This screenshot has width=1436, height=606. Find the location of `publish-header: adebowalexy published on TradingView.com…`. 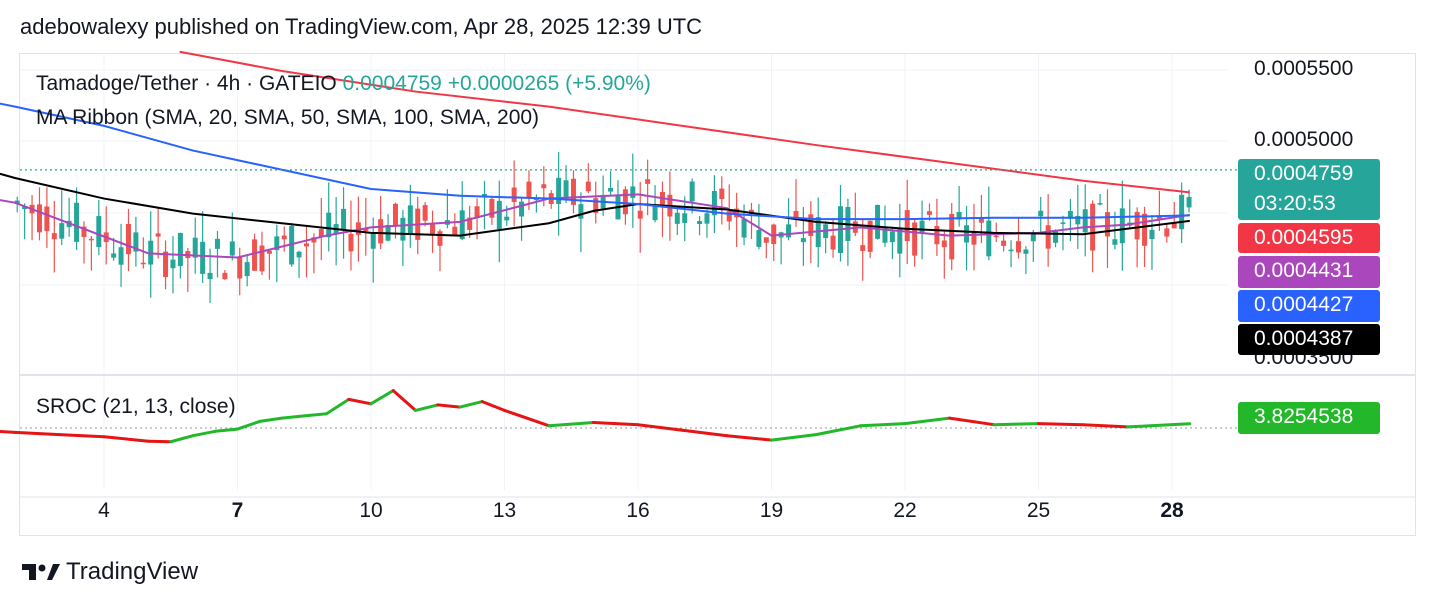

publish-header: adebowalexy published on TradingView.com… is located at coordinates (361, 26).